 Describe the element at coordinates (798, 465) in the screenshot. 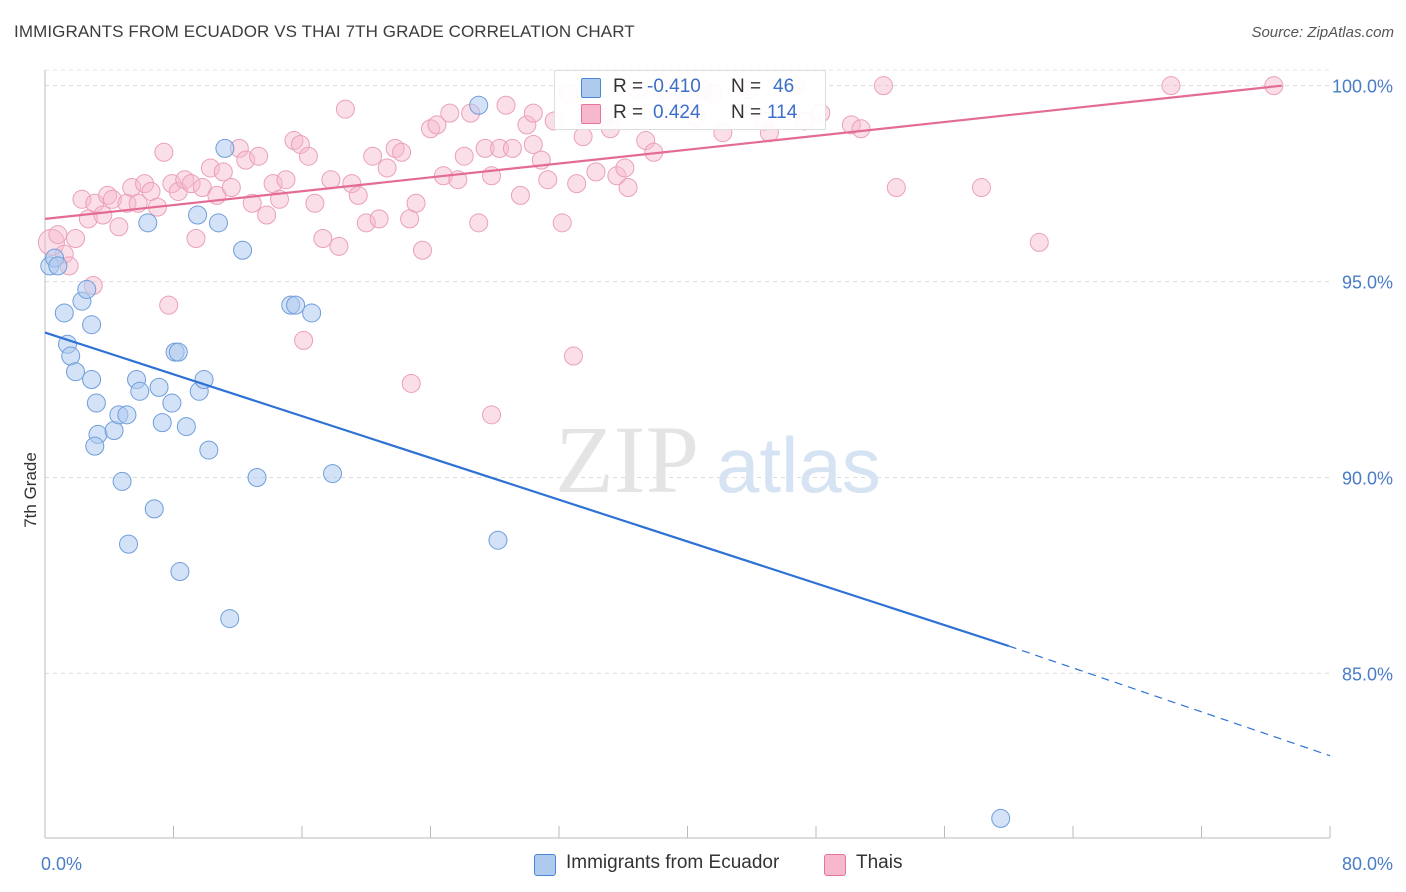

I see `watermark-atlas: atlas` at that location.